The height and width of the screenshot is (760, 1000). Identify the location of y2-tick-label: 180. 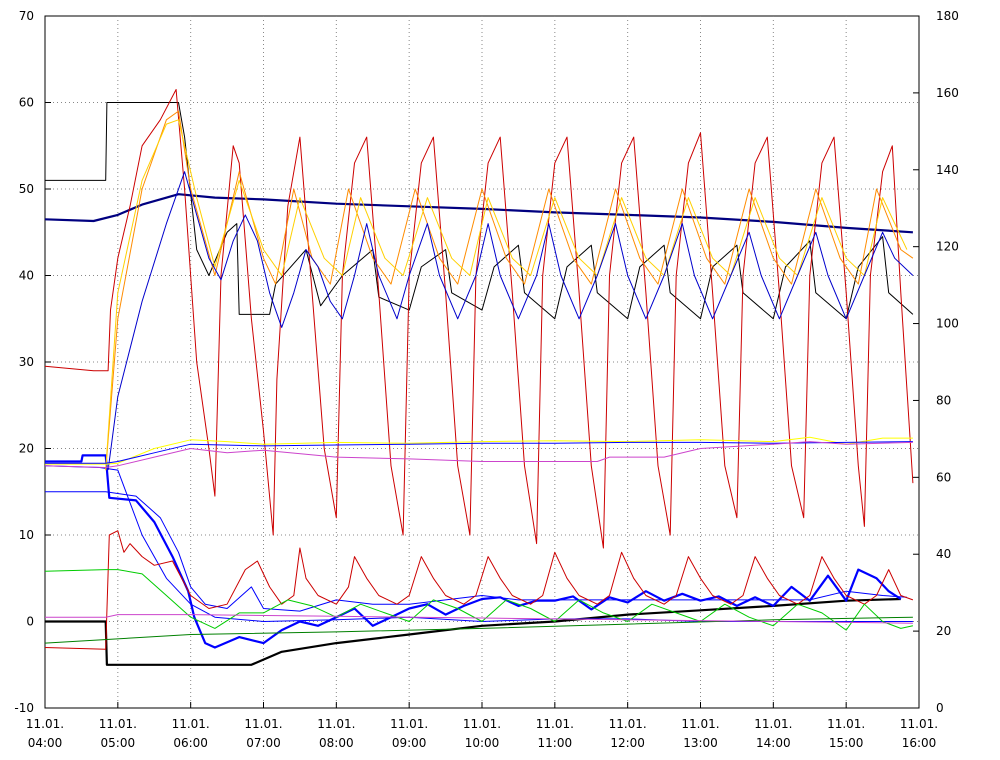
(947, 16).